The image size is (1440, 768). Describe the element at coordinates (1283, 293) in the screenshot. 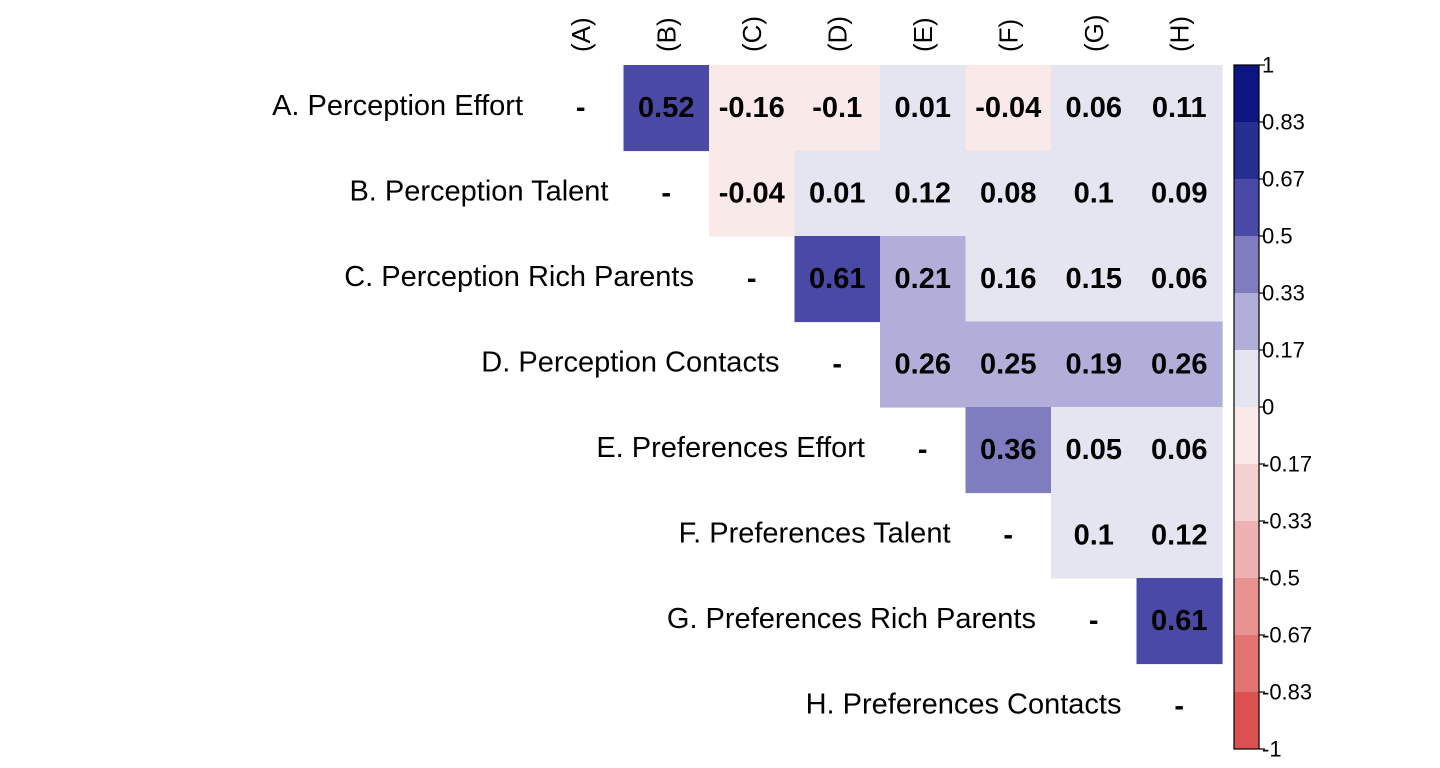

I see `legend-tick-label: 0.33` at that location.